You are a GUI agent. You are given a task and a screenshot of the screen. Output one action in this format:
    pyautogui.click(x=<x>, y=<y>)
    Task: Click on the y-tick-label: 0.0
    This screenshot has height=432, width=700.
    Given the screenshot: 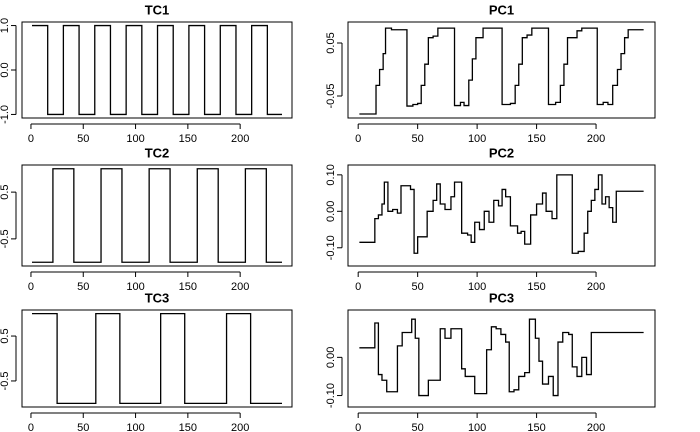 What is the action you would take?
    pyautogui.click(x=5, y=69)
    